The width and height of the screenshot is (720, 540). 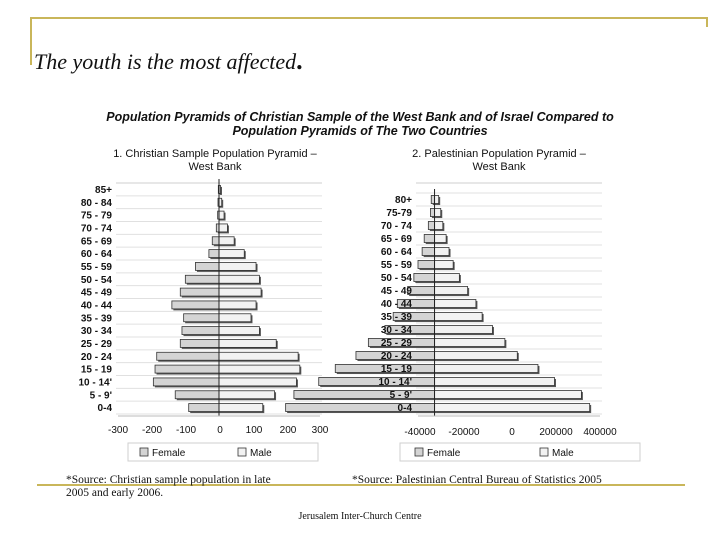 What do you see at coordinates (103, 190) in the screenshot?
I see `chart1-category-label: 85+` at bounding box center [103, 190].